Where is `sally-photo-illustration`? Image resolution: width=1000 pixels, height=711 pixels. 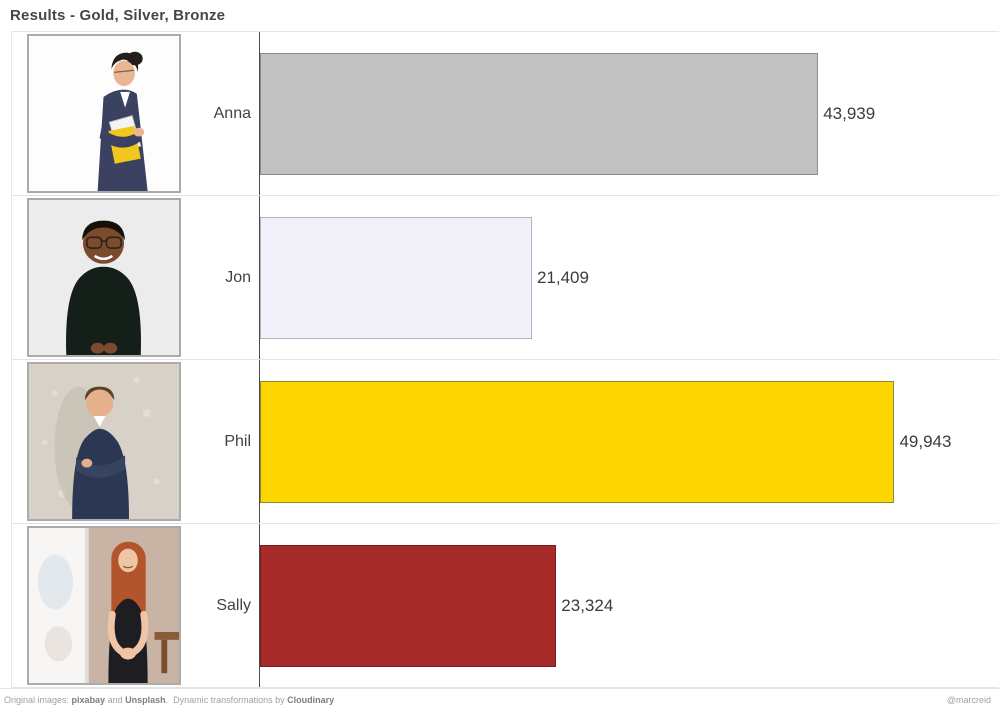 sally-photo-illustration is located at coordinates (104, 605).